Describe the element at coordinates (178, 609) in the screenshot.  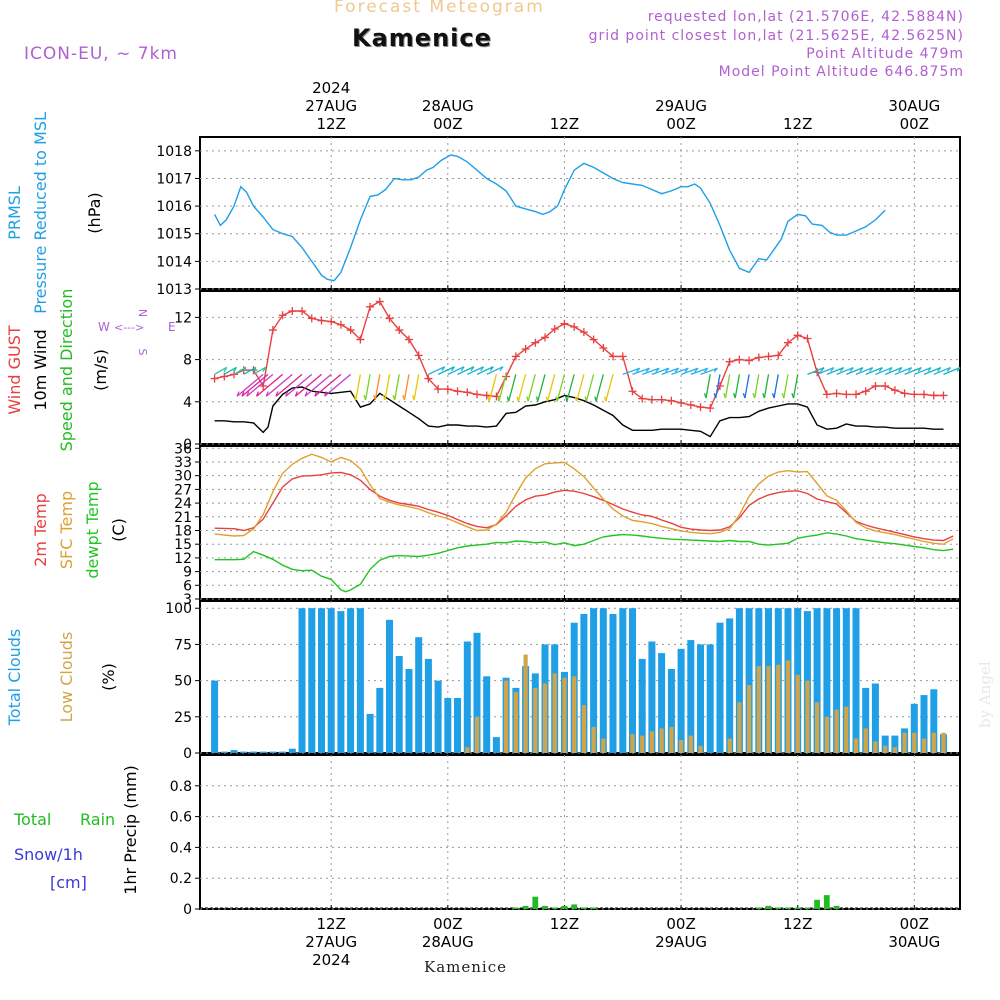
I see `clouds-tick-label: 100` at that location.